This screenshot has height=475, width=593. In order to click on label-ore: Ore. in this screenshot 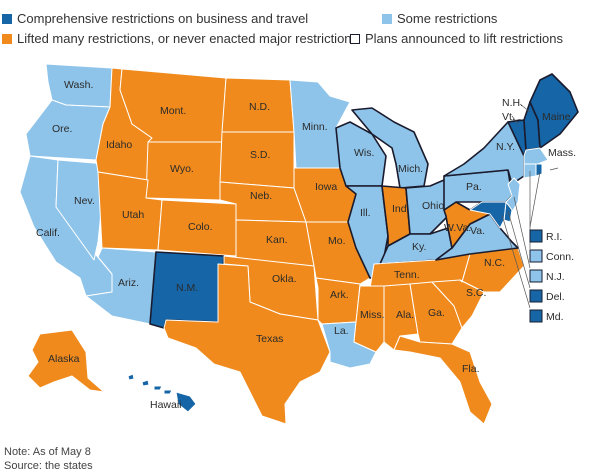, I will do `click(62, 129)`.